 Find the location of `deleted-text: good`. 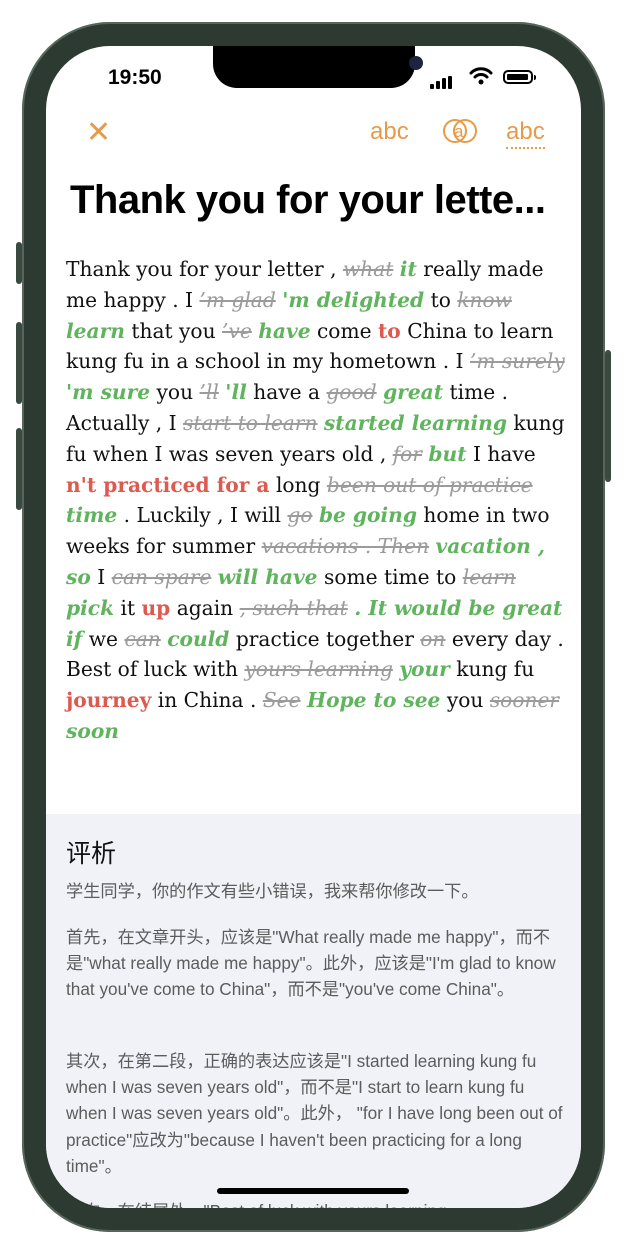

deleted-text: good is located at coordinates (351, 392).